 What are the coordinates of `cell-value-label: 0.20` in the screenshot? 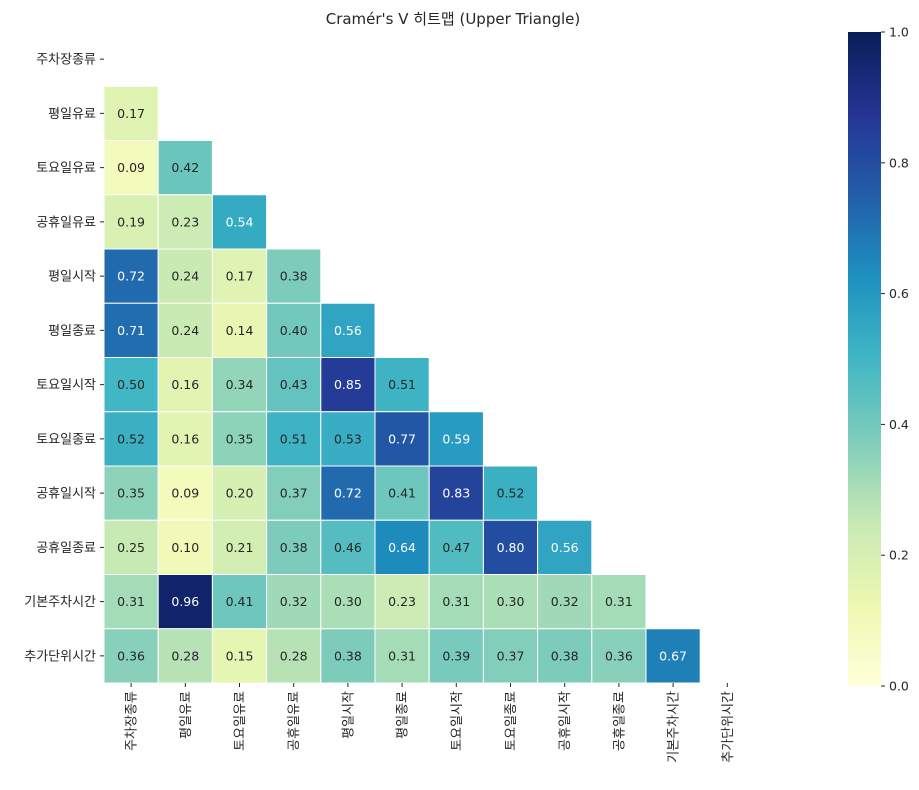 It's located at (240, 493).